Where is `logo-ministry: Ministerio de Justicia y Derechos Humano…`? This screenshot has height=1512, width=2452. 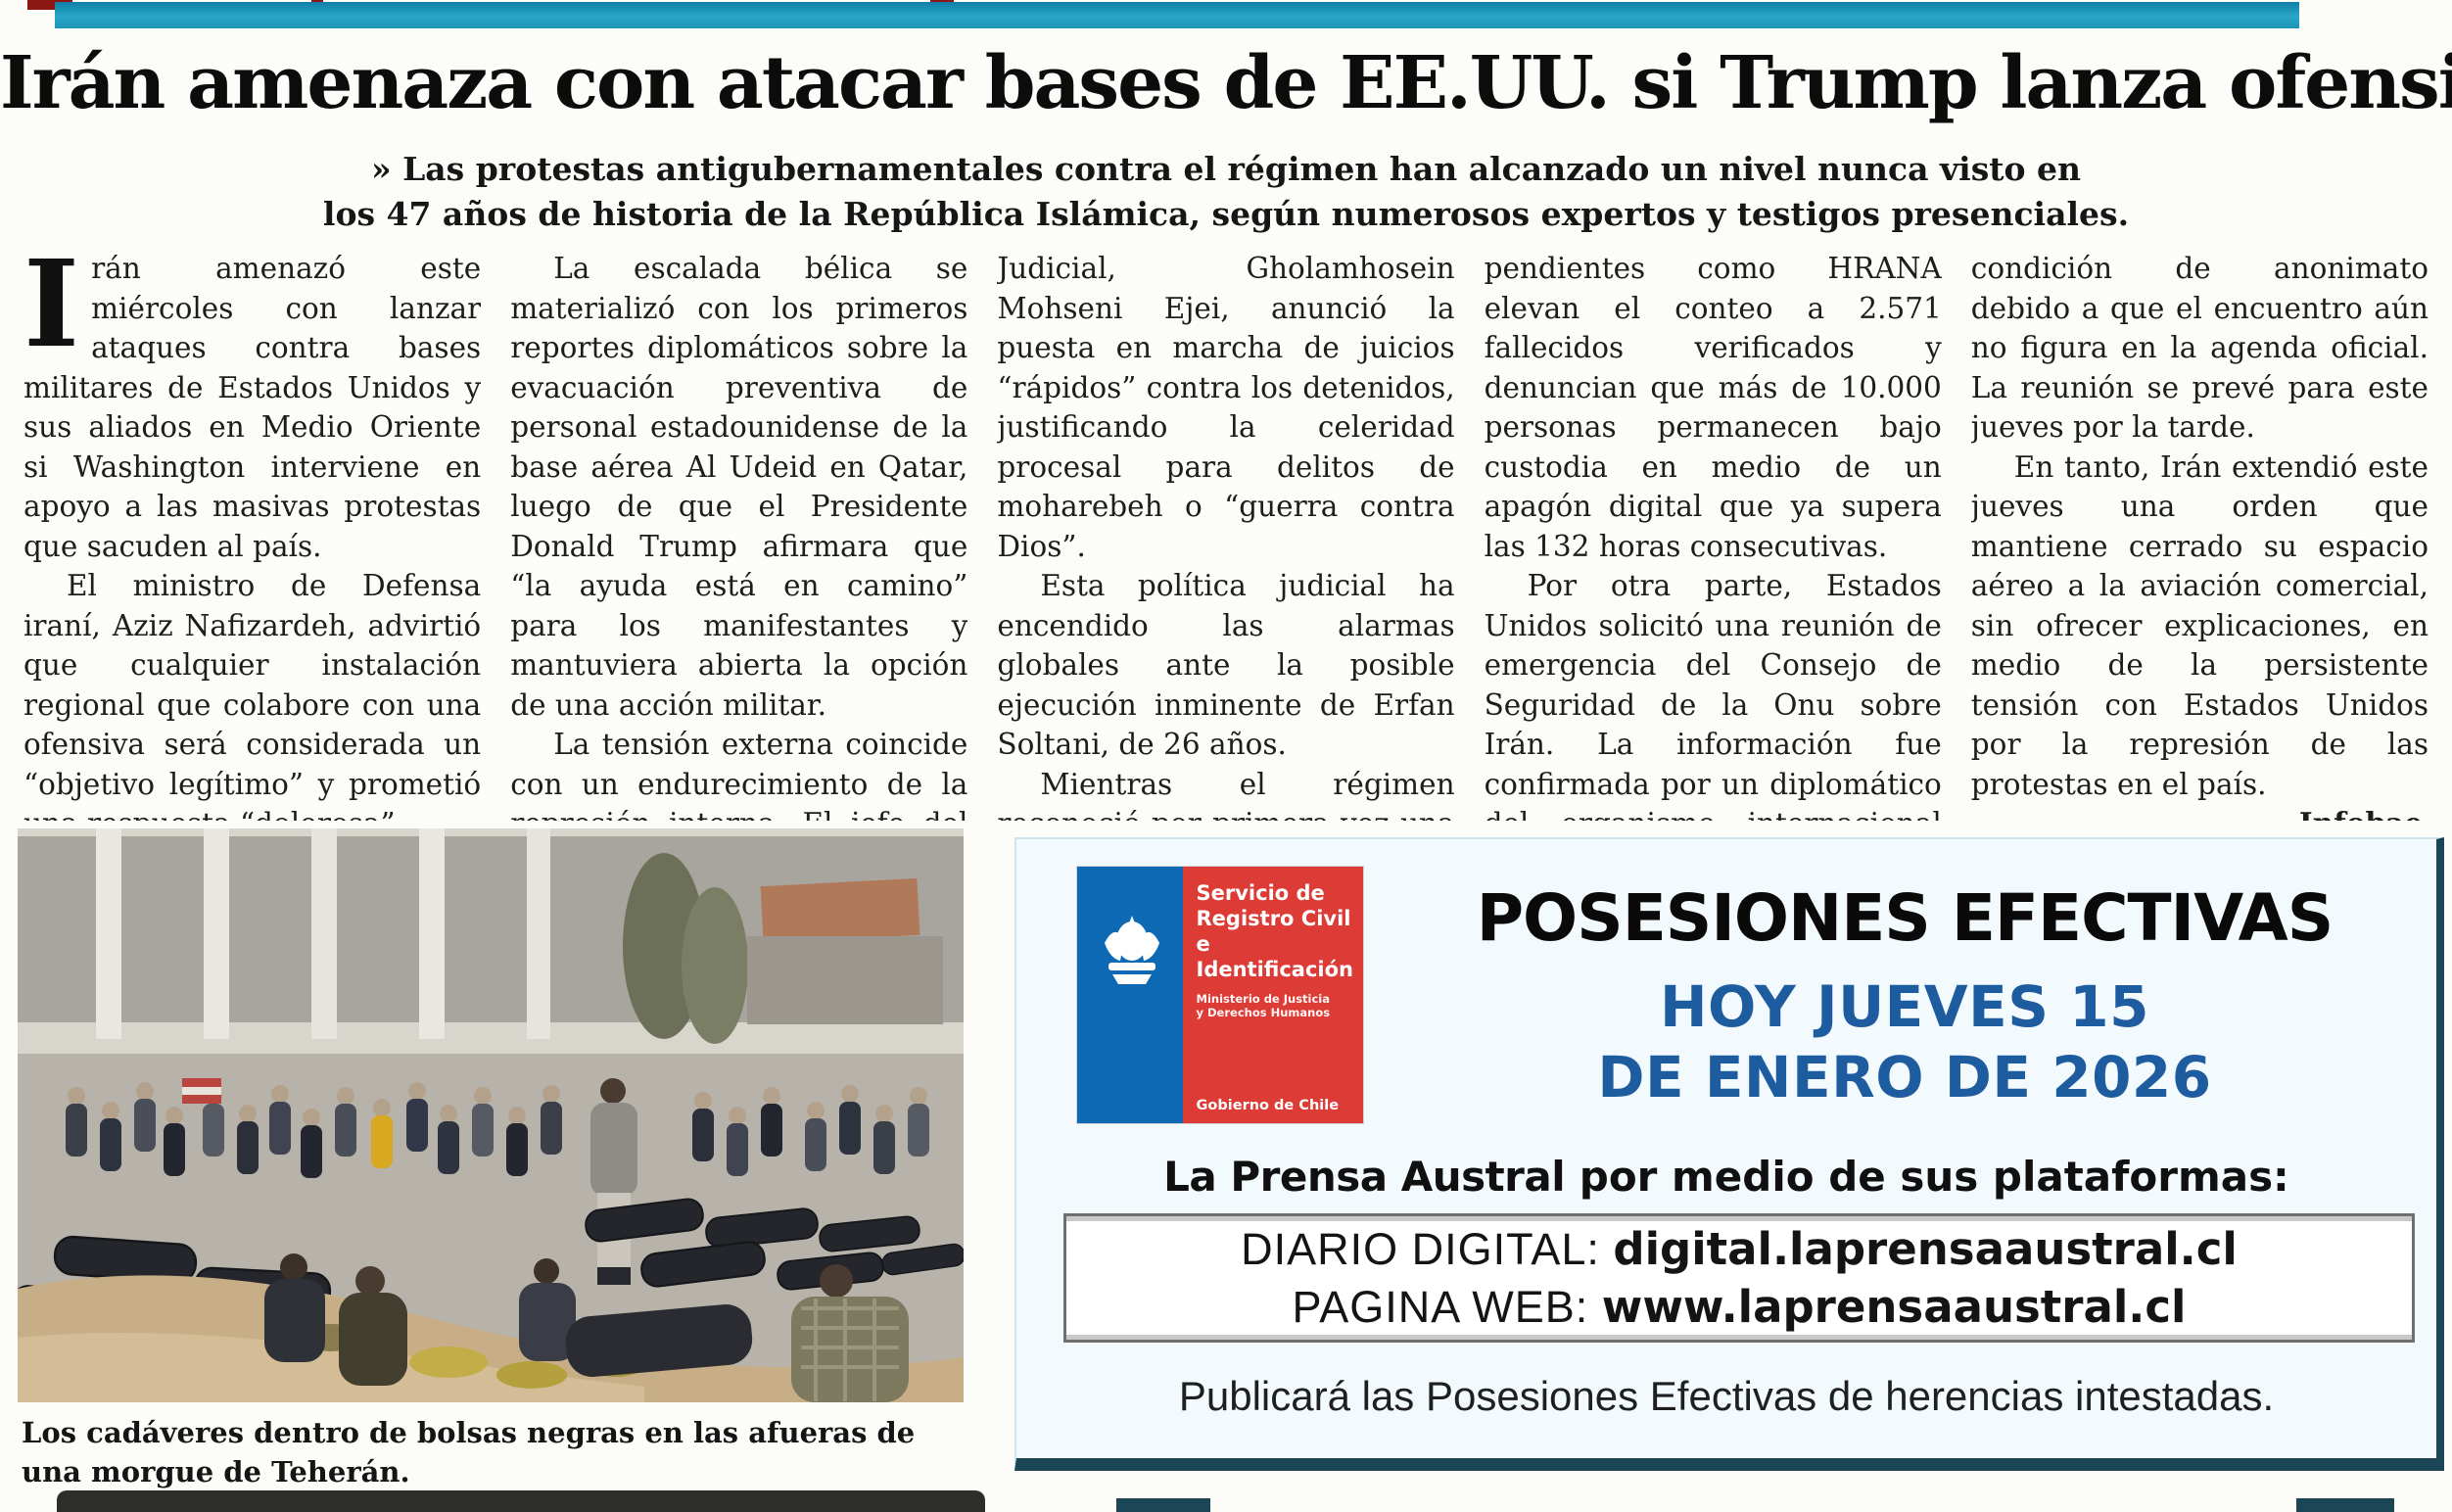
logo-ministry: Ministerio de Justicia y Derechos Humano… is located at coordinates (1263, 1005).